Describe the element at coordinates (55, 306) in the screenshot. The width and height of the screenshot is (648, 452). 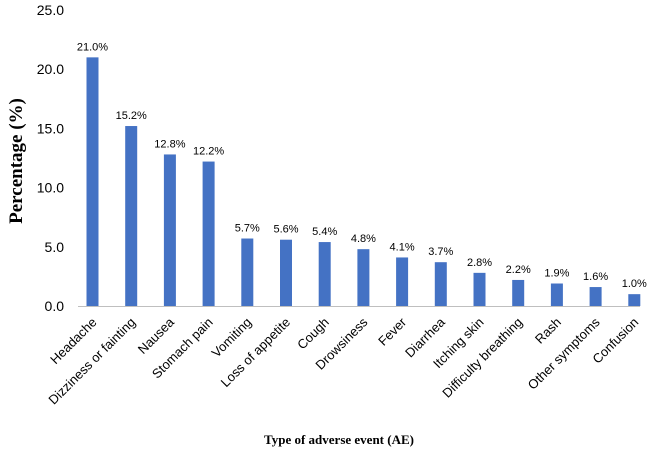
I see `y-tick-label: 0.0` at that location.